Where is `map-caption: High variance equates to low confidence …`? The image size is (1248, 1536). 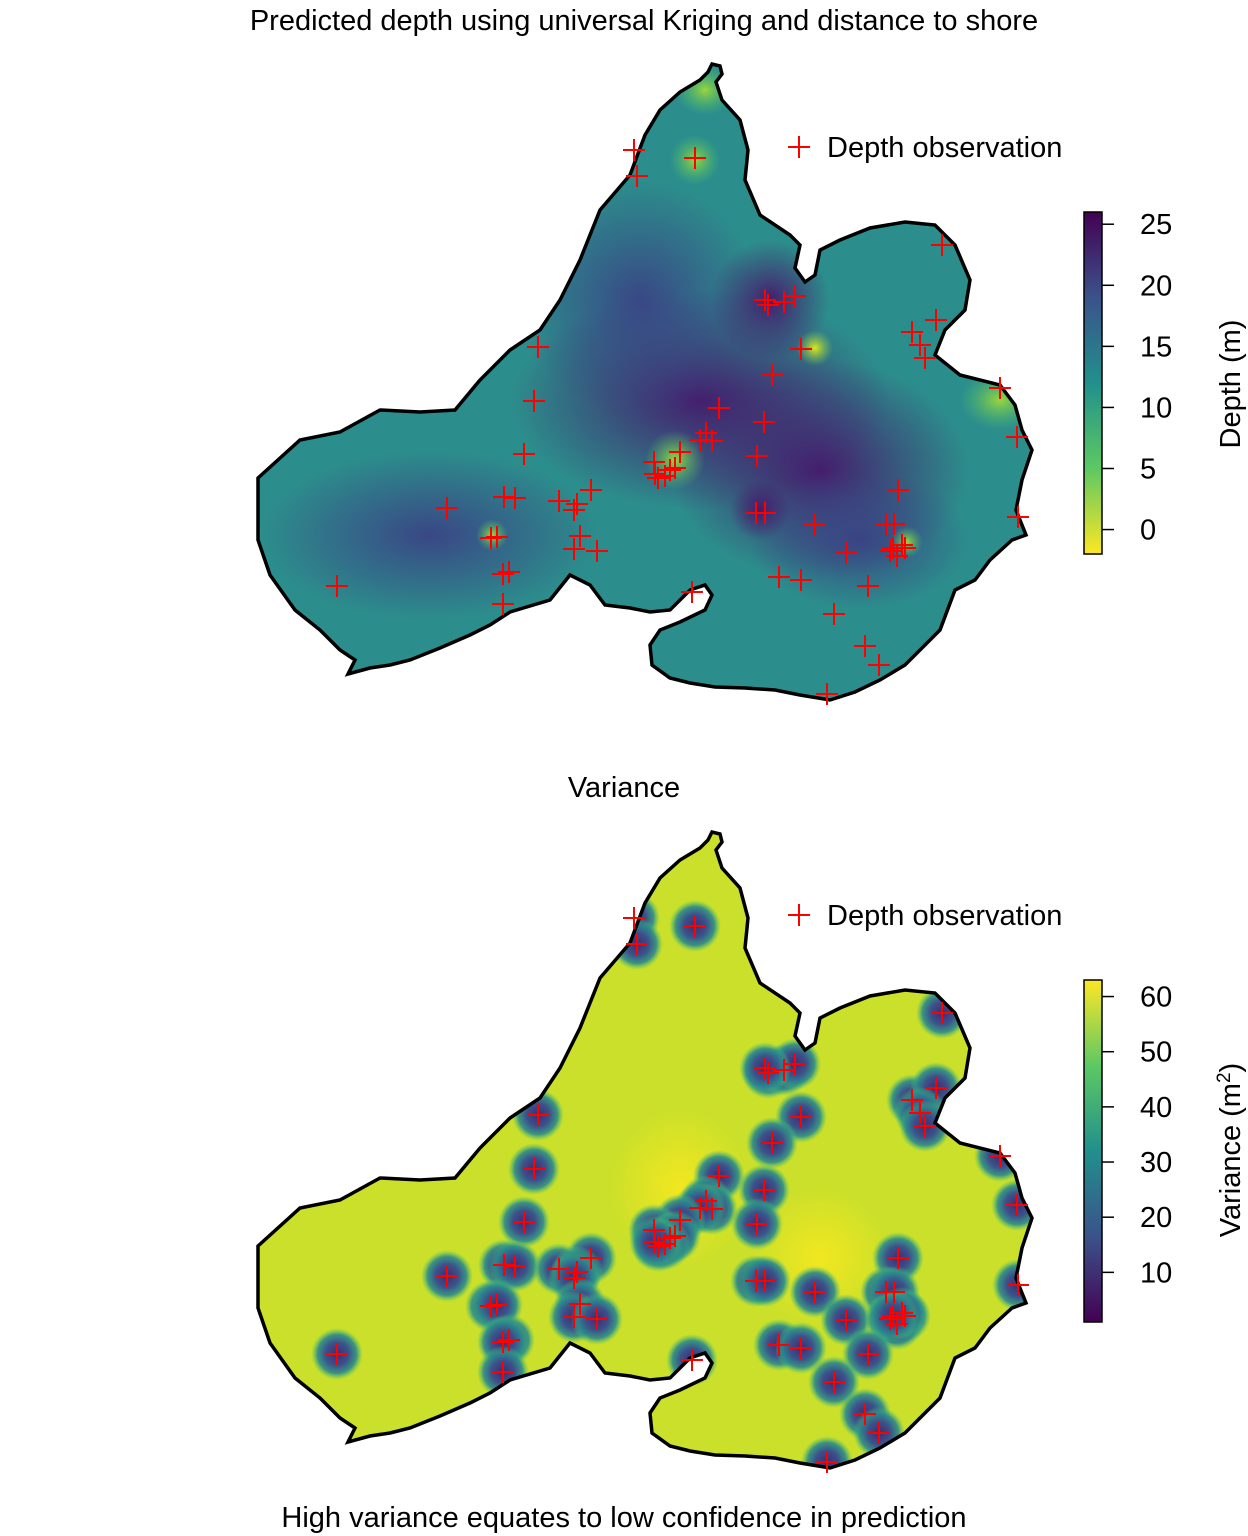
map-caption: High variance equates to low confidence … is located at coordinates (624, 1518).